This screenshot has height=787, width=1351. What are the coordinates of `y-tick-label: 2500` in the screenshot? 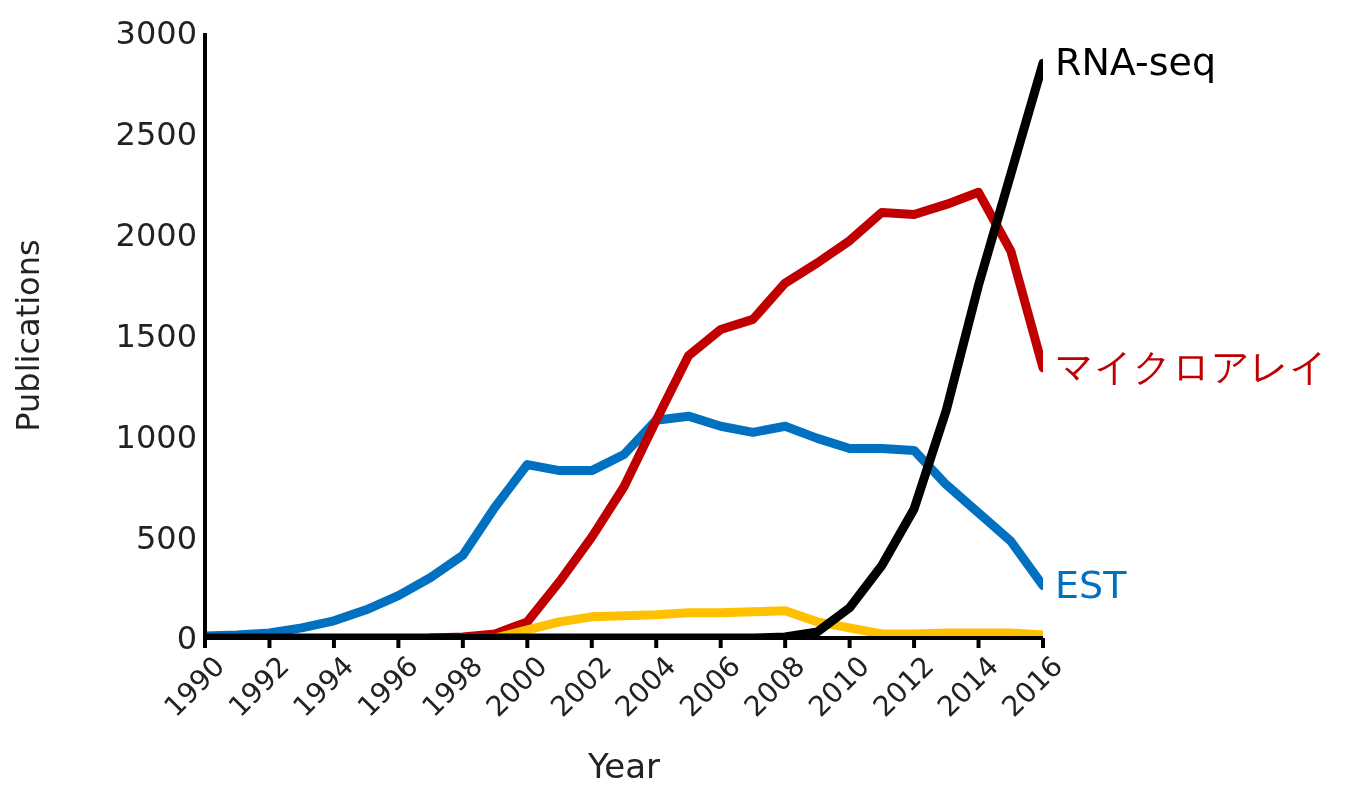 It's located at (156, 134).